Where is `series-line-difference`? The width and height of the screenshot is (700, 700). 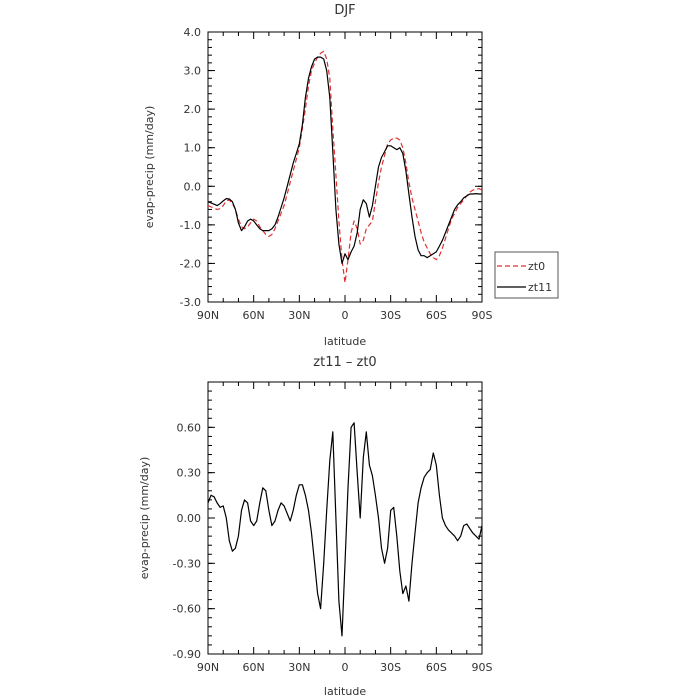 series-line-difference is located at coordinates (345, 529).